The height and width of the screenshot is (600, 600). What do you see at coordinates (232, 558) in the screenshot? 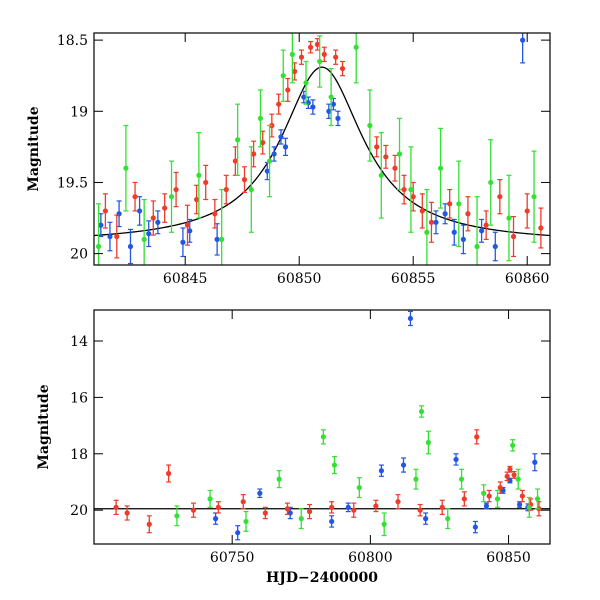
I see `bottom-x-tick-label-0: 60750` at bounding box center [232, 558].